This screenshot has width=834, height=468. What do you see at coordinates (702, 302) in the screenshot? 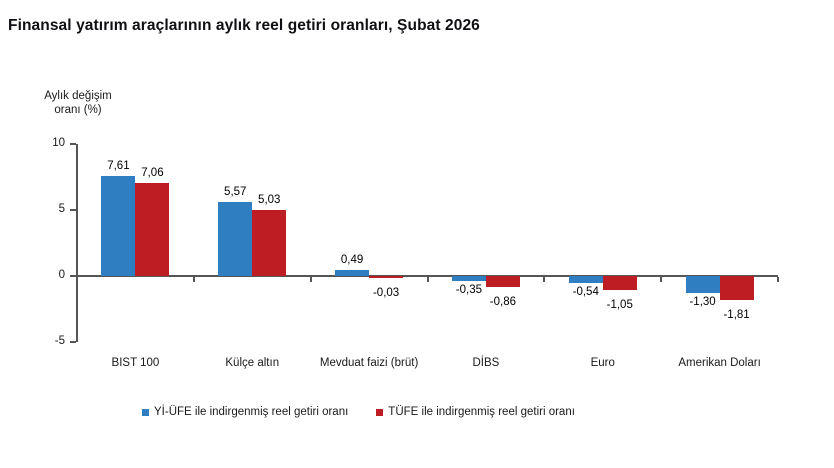
I see `bar-value-label: -1,30` at bounding box center [702, 302].